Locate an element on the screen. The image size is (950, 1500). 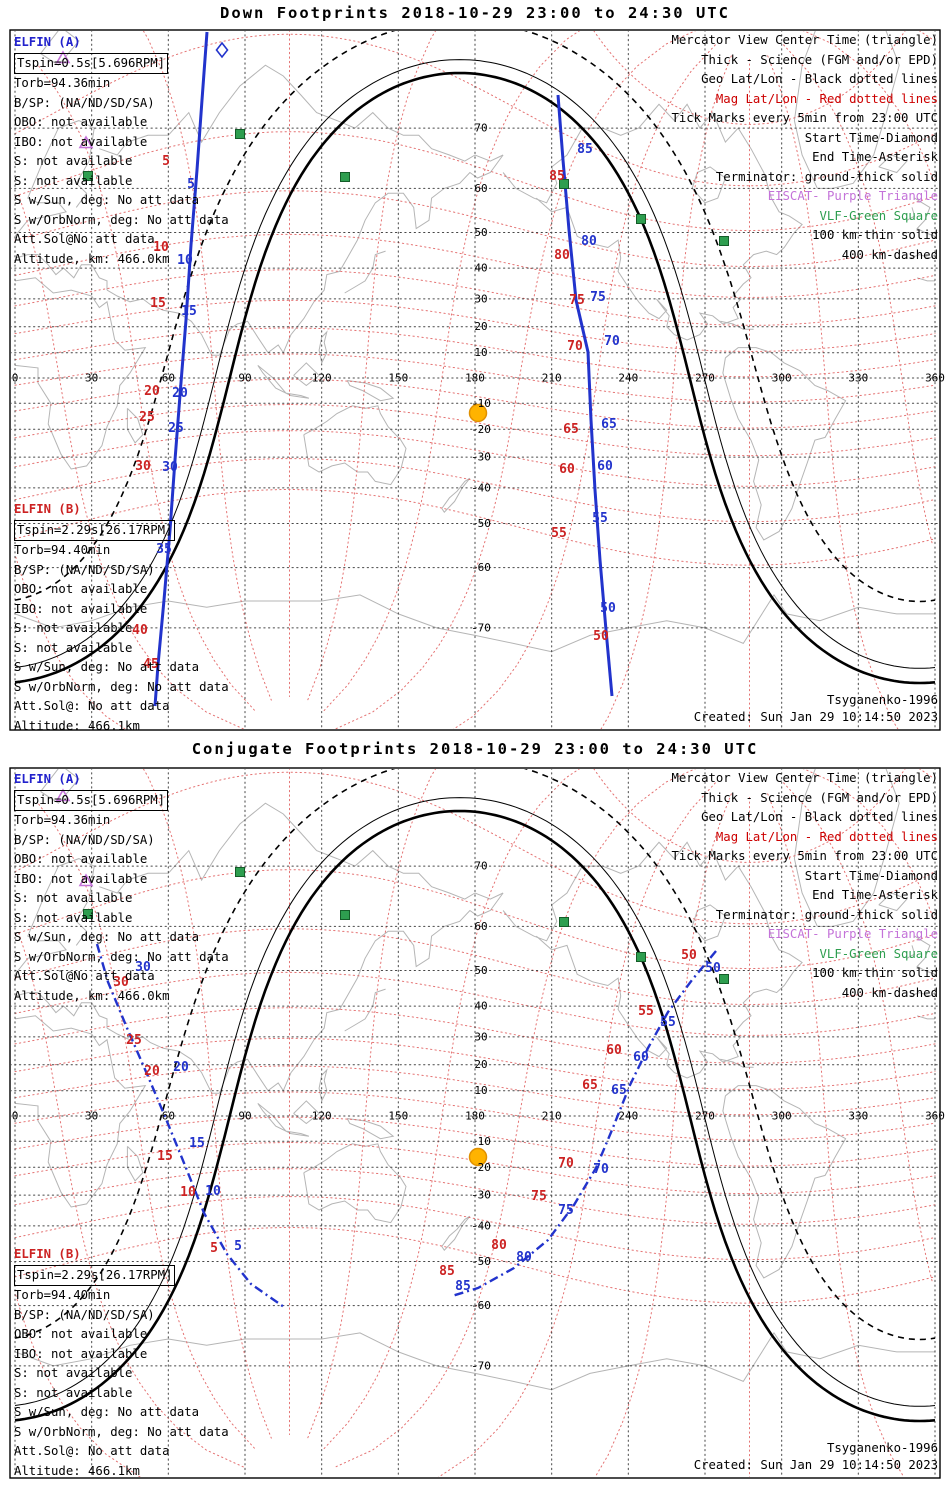
track-tick-label: 50 is located at coordinates (689, 955).